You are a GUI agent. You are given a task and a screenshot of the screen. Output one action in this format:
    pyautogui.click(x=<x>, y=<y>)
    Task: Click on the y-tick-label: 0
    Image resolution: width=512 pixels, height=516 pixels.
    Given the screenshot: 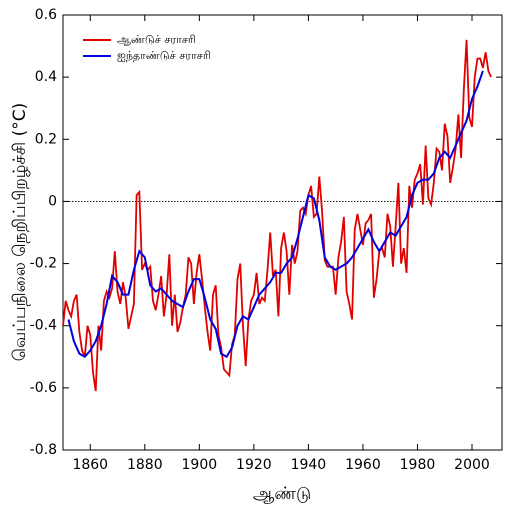 What is the action you would take?
    pyautogui.click(x=52, y=201)
    